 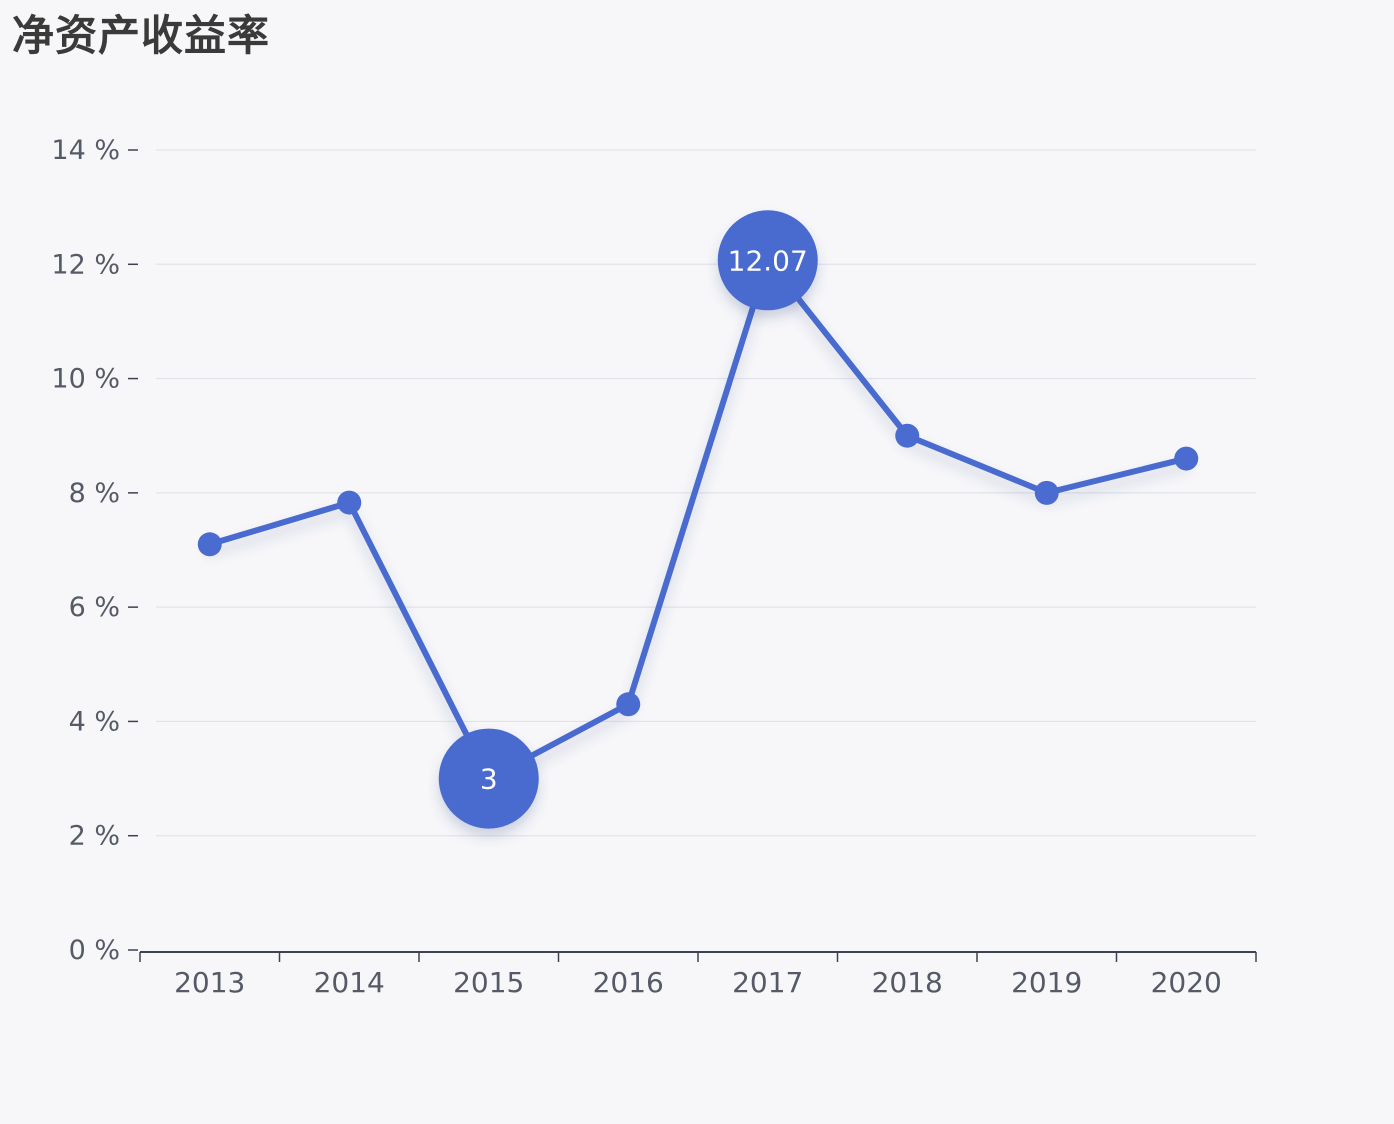 I want to click on y-tick-label: 6 %, so click(x=94, y=607).